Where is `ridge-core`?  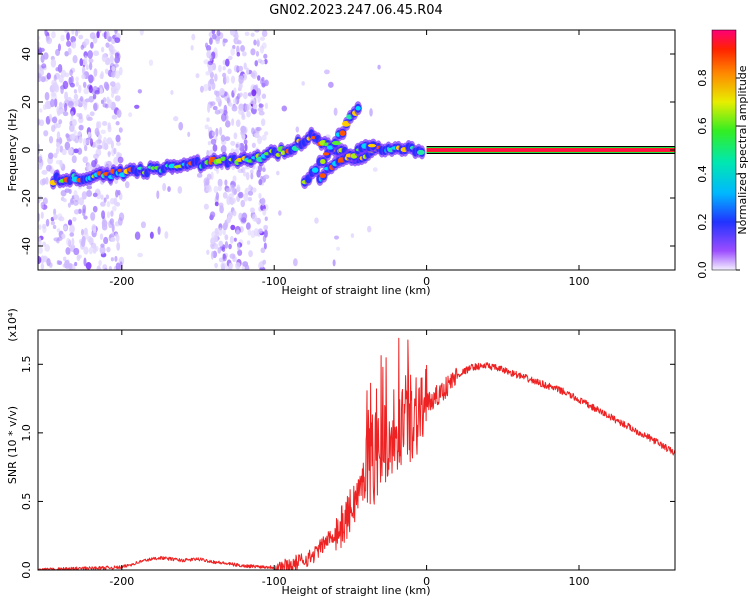
ridge-core is located at coordinates (283, 153).